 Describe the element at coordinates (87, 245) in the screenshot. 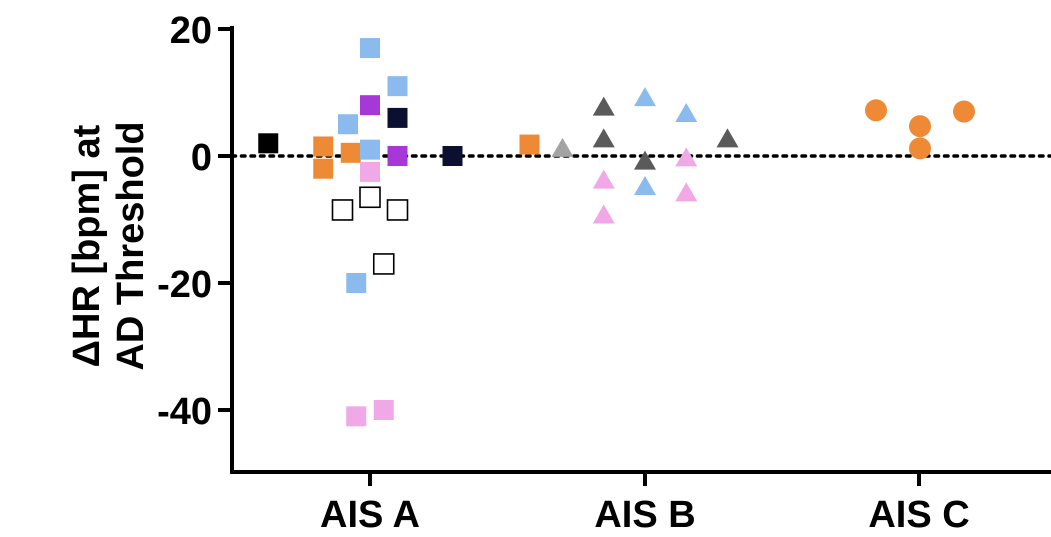

I see `y-axis-title-line-1: ΔHR [bpm] at` at that location.